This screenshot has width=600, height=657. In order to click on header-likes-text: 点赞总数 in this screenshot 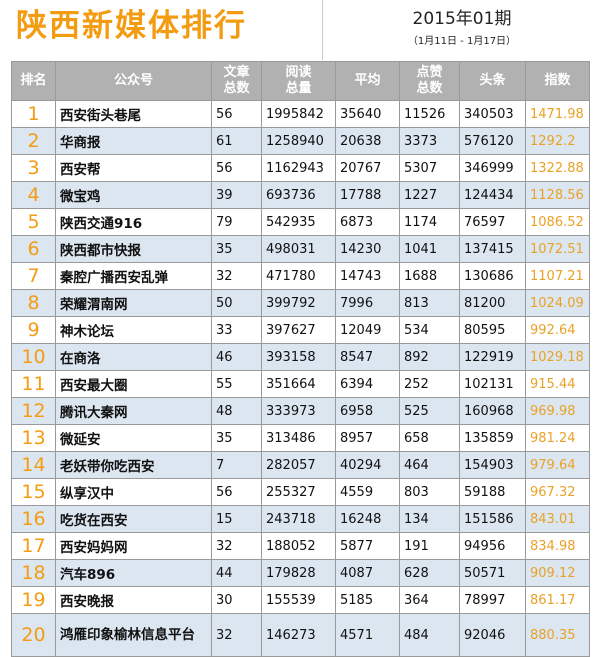, I will do `click(429, 80)`.